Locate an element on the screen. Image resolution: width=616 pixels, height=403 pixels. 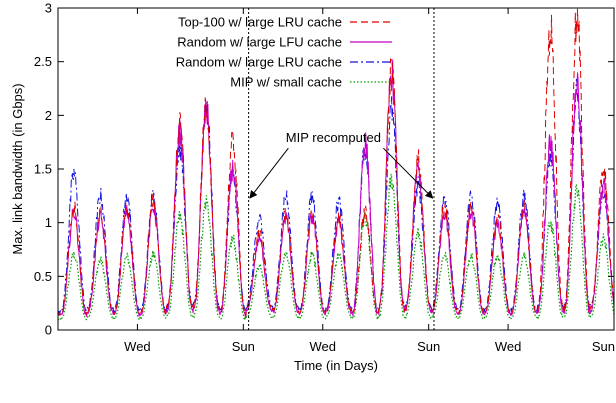
y-tick-label: 0 is located at coordinates (48, 330).